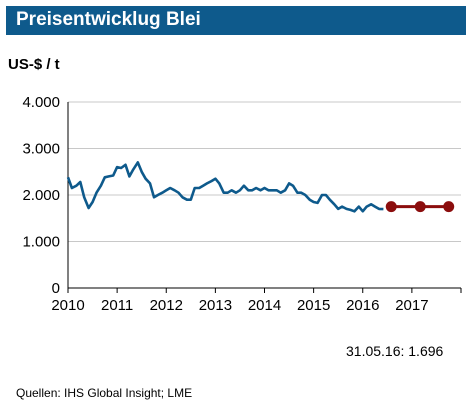 This screenshot has width=472, height=413. What do you see at coordinates (215, 305) in the screenshot?
I see `x-tick-label-2013: 2013` at bounding box center [215, 305].